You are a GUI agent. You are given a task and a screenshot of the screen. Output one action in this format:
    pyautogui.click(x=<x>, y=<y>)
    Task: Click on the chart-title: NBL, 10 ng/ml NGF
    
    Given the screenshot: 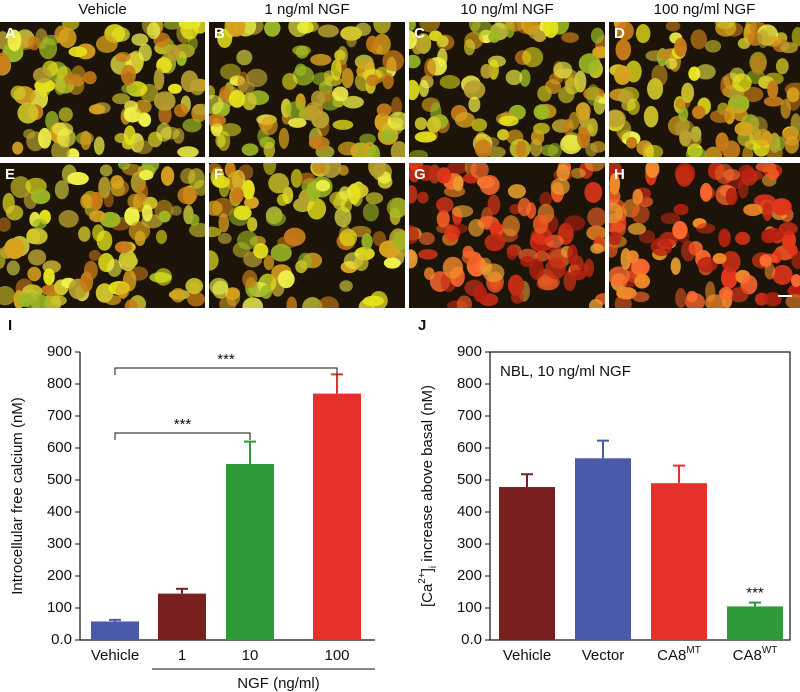 What is the action you would take?
    pyautogui.click(x=565, y=371)
    